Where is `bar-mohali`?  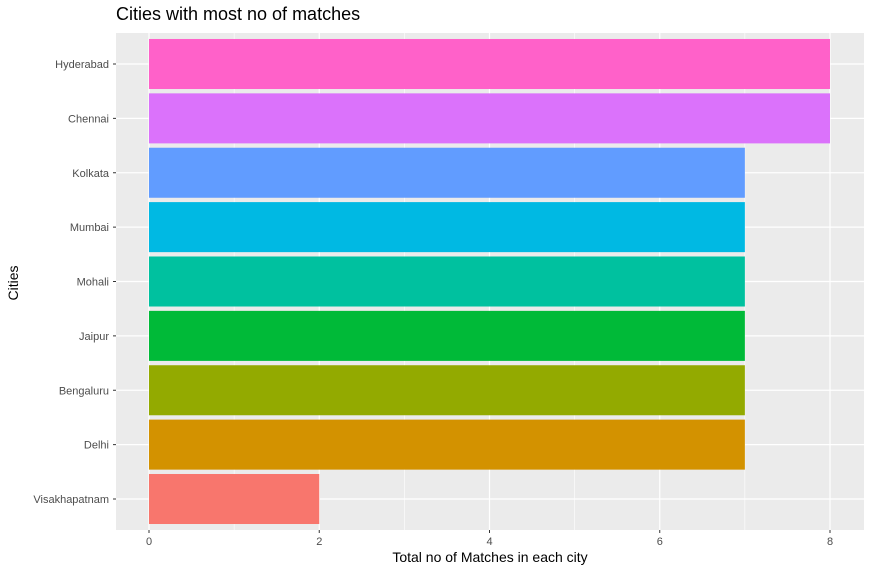 bar-mohali is located at coordinates (447, 281).